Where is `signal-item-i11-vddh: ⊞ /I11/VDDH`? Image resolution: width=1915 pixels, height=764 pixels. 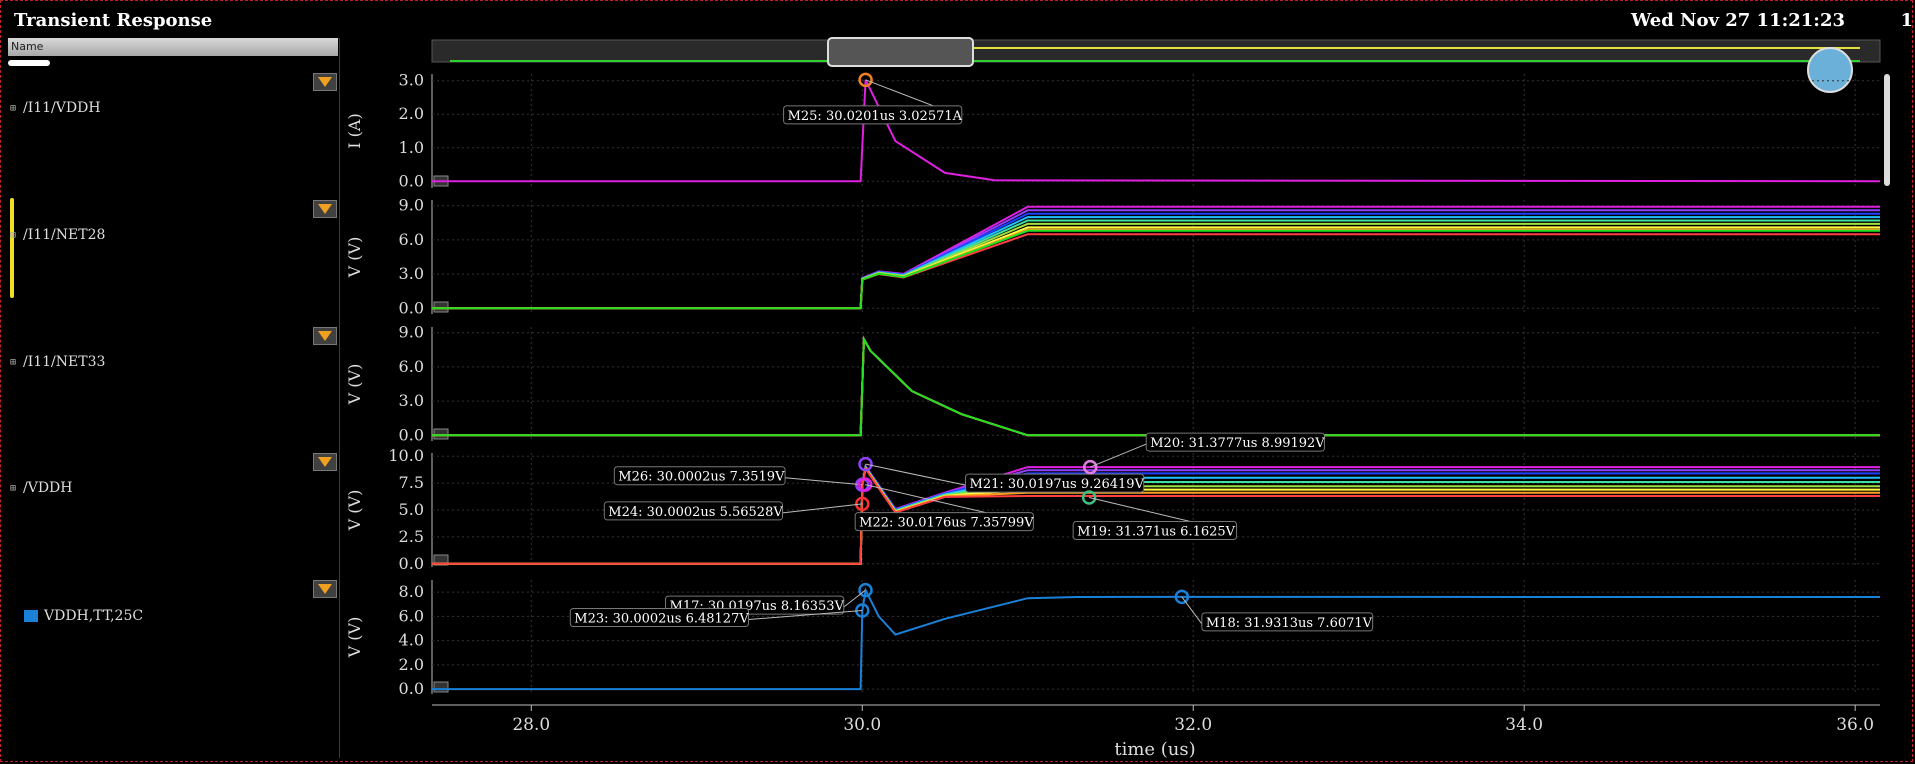
signal-item-i11-vddh: ⊞ /I11/VDDH is located at coordinates (173, 109).